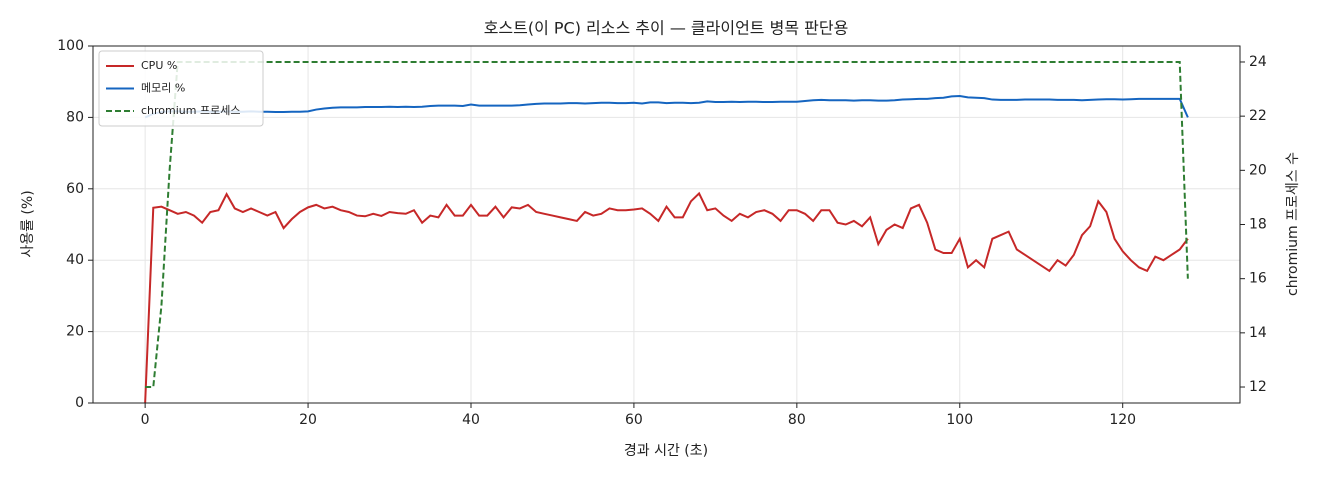 The image size is (1320, 480). Describe the element at coordinates (666, 28) in the screenshot. I see `chart-title: 호스트(이 PC) 리소스 추이 — 클라이언트 병목 판단용` at that location.